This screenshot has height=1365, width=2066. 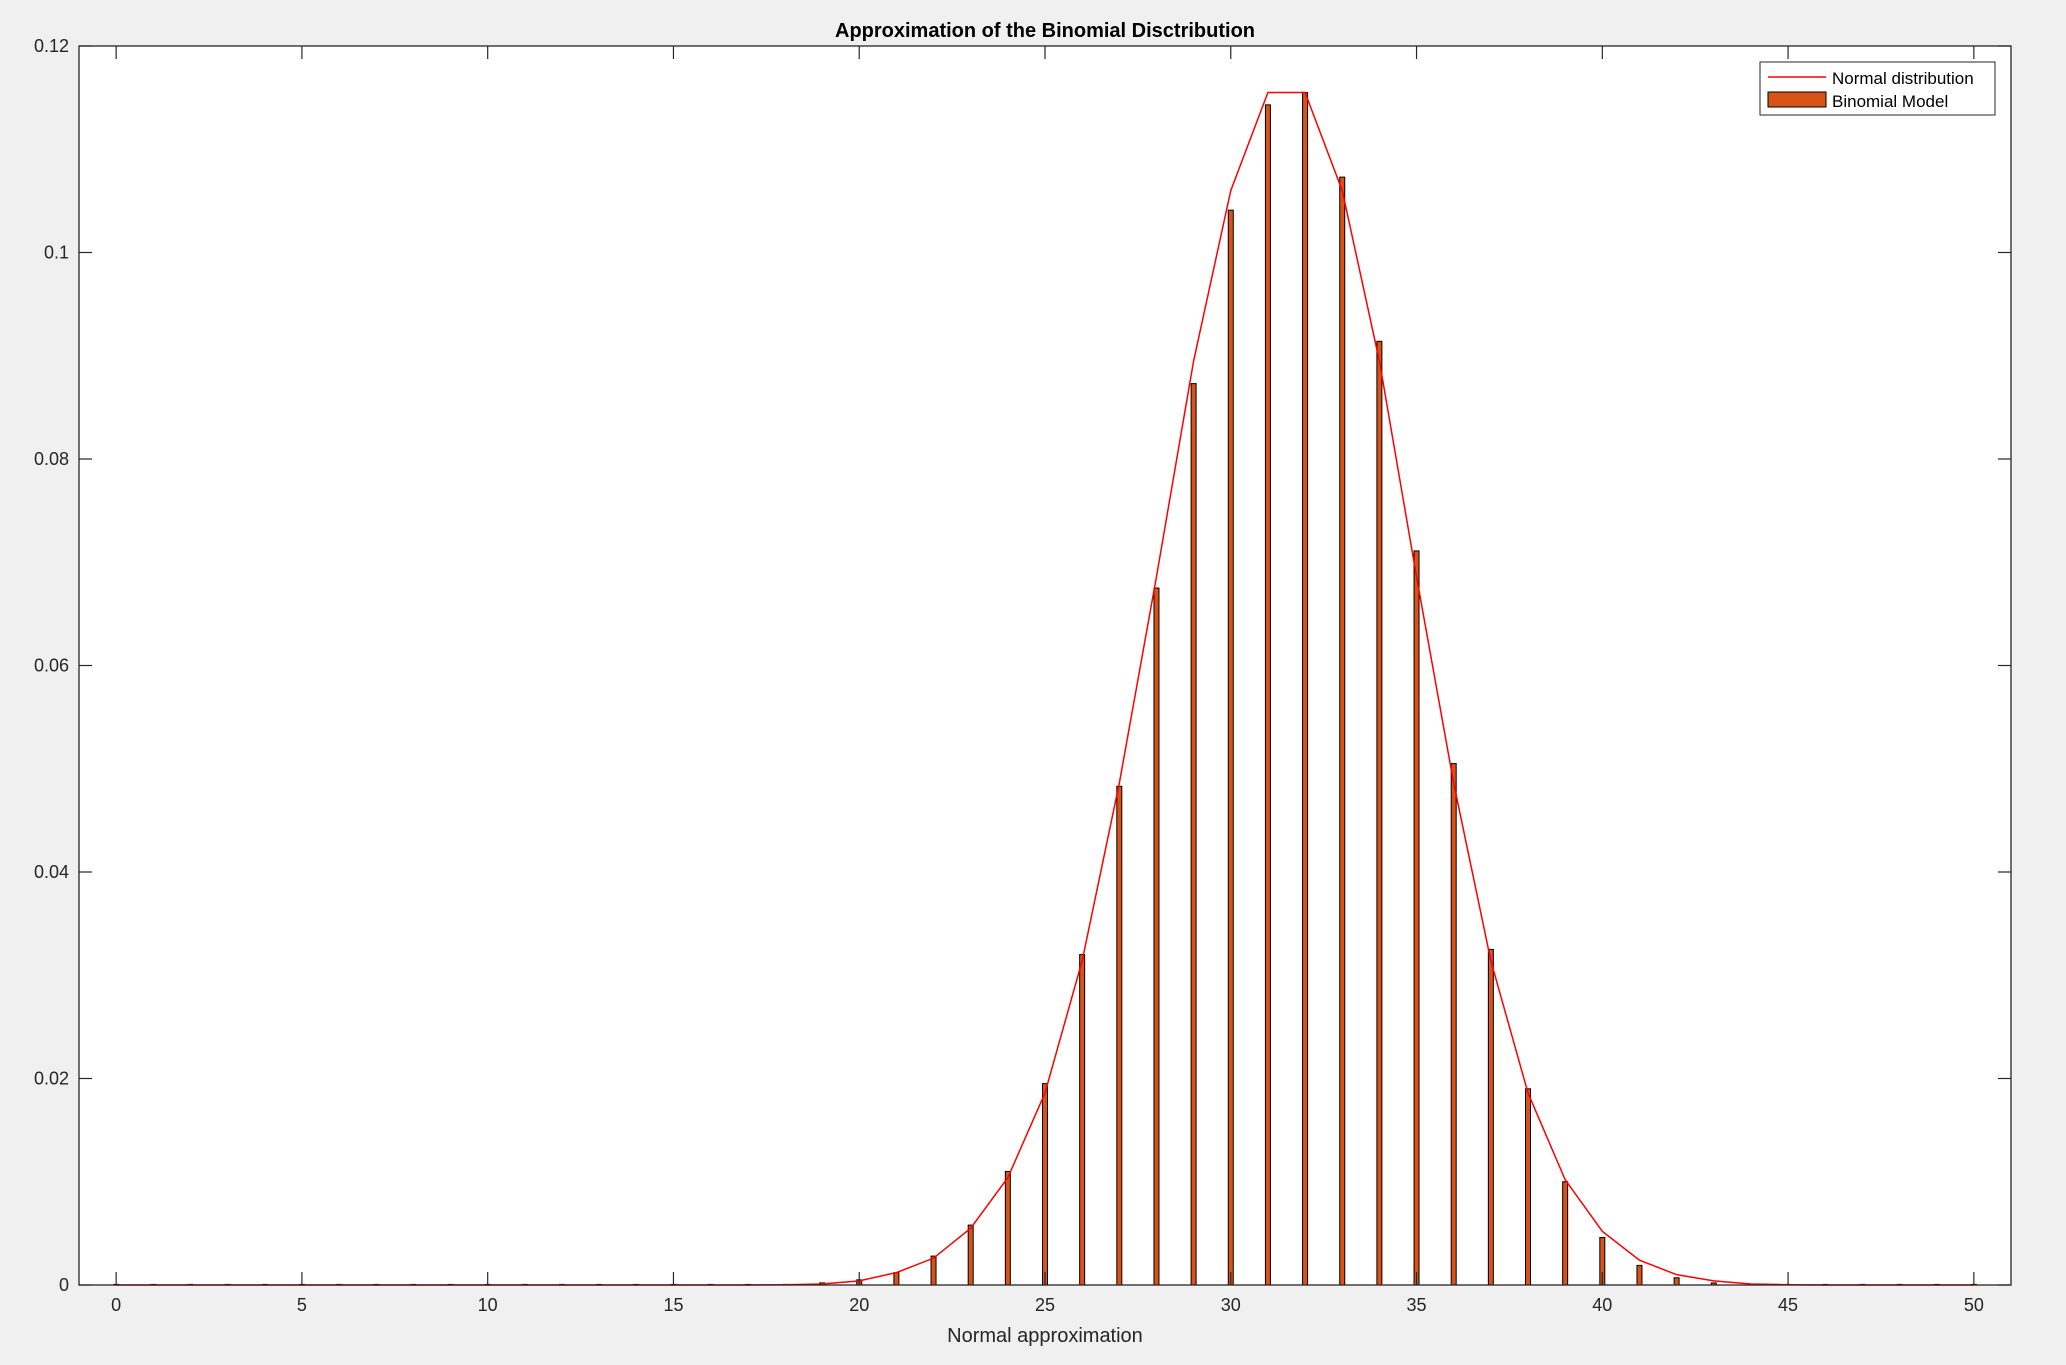 I want to click on y-tick-label: 0.06, so click(x=51, y=666).